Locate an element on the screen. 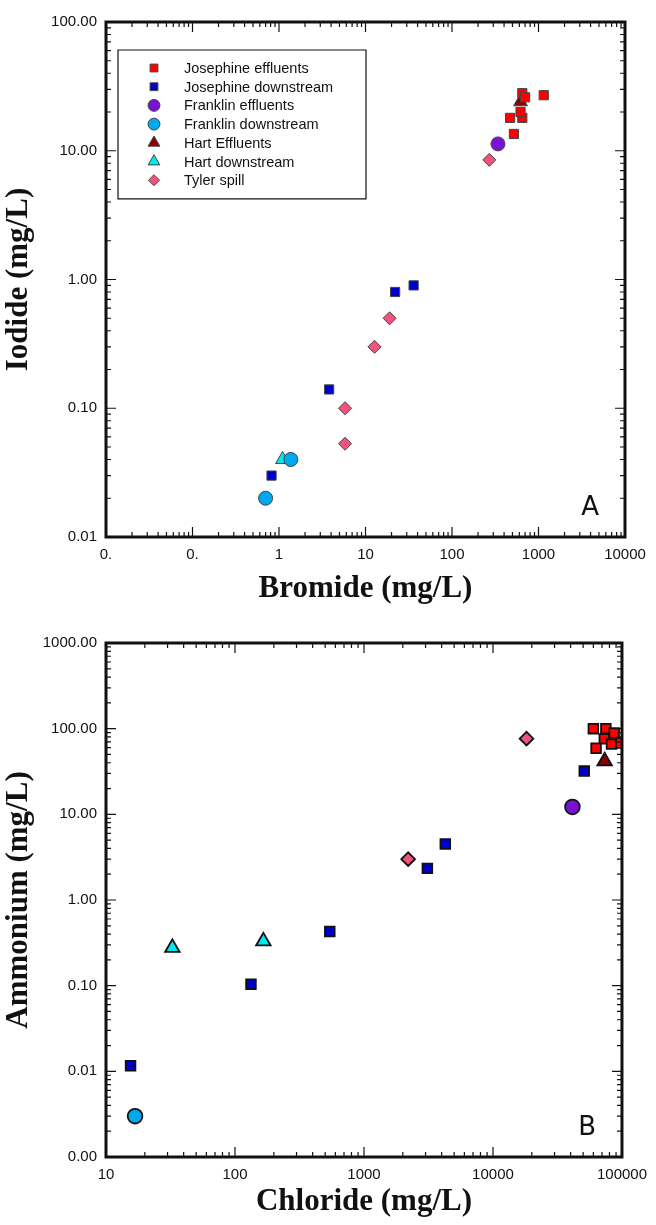  x-axis-title: Chloride (mg/L) is located at coordinates (364, 1200).